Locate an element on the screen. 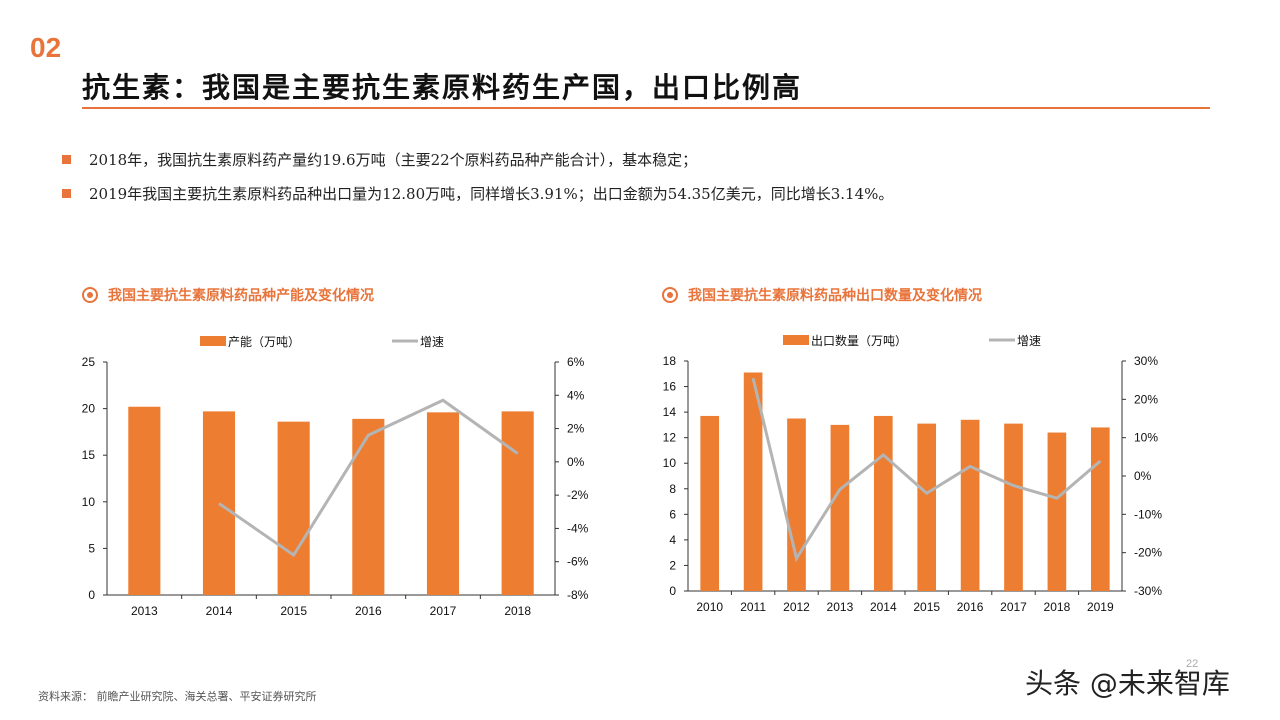  title-divider is located at coordinates (646, 108).